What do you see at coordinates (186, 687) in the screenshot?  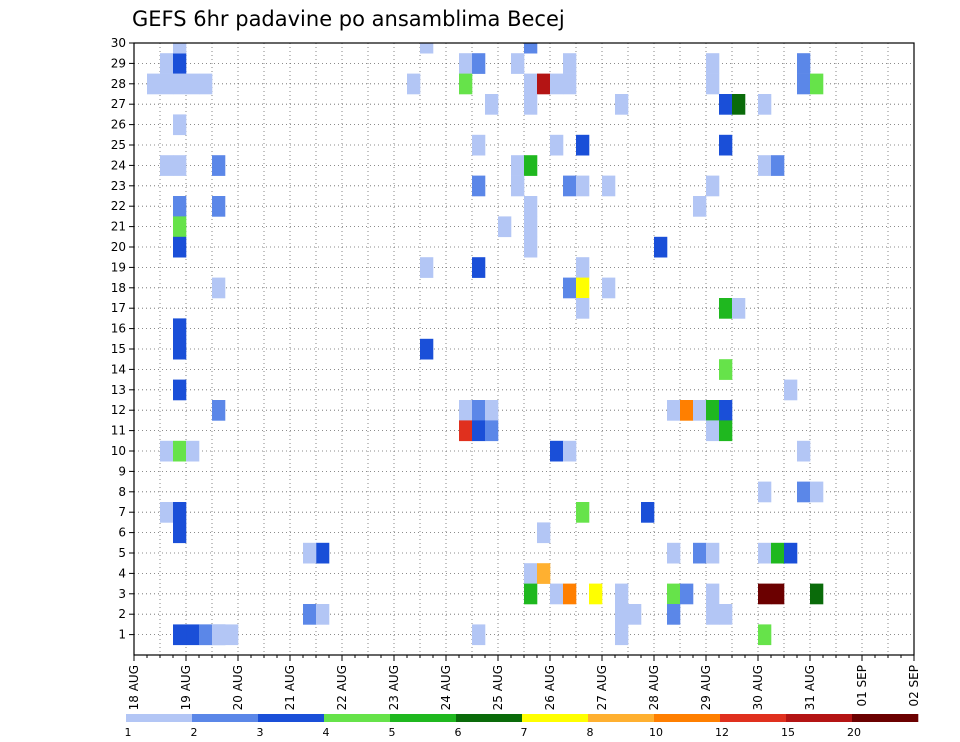 I see `x-tick-label: 19 AUG` at bounding box center [186, 687].